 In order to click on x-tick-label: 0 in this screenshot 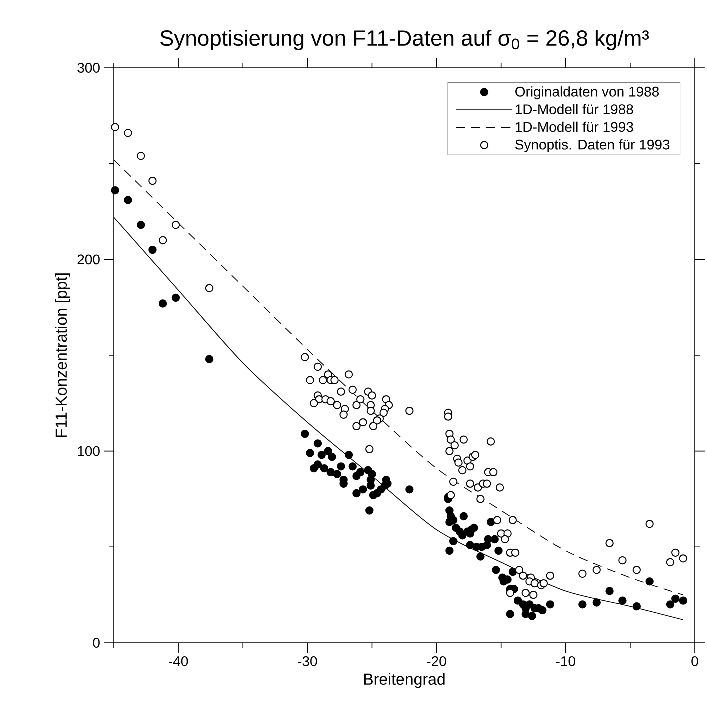, I will do `click(695, 661)`.